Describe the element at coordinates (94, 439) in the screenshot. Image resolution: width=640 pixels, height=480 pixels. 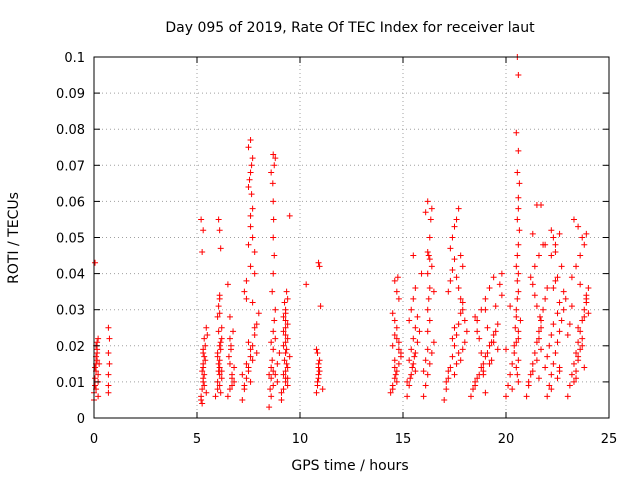
I see `x-tick-label: 0` at that location.